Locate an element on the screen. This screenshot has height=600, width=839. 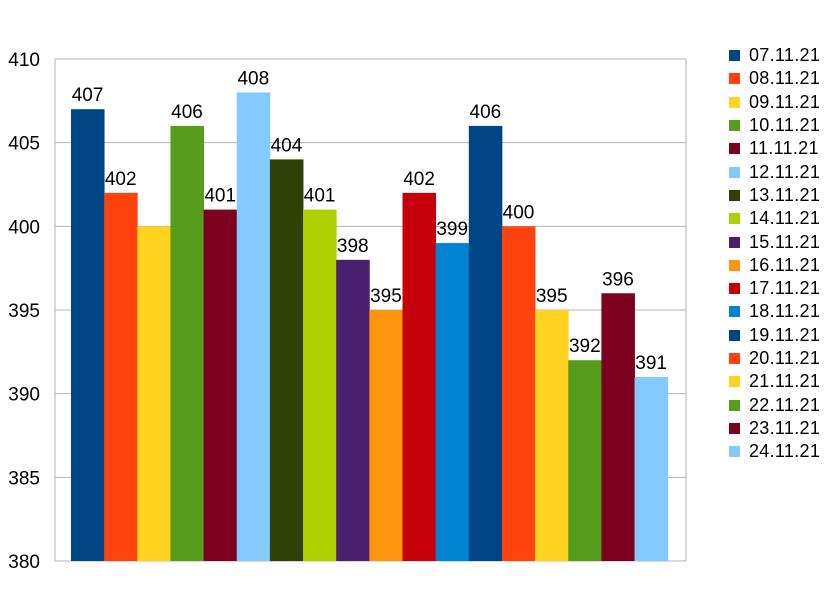
legend-label: 09.11.21 is located at coordinates (785, 101).